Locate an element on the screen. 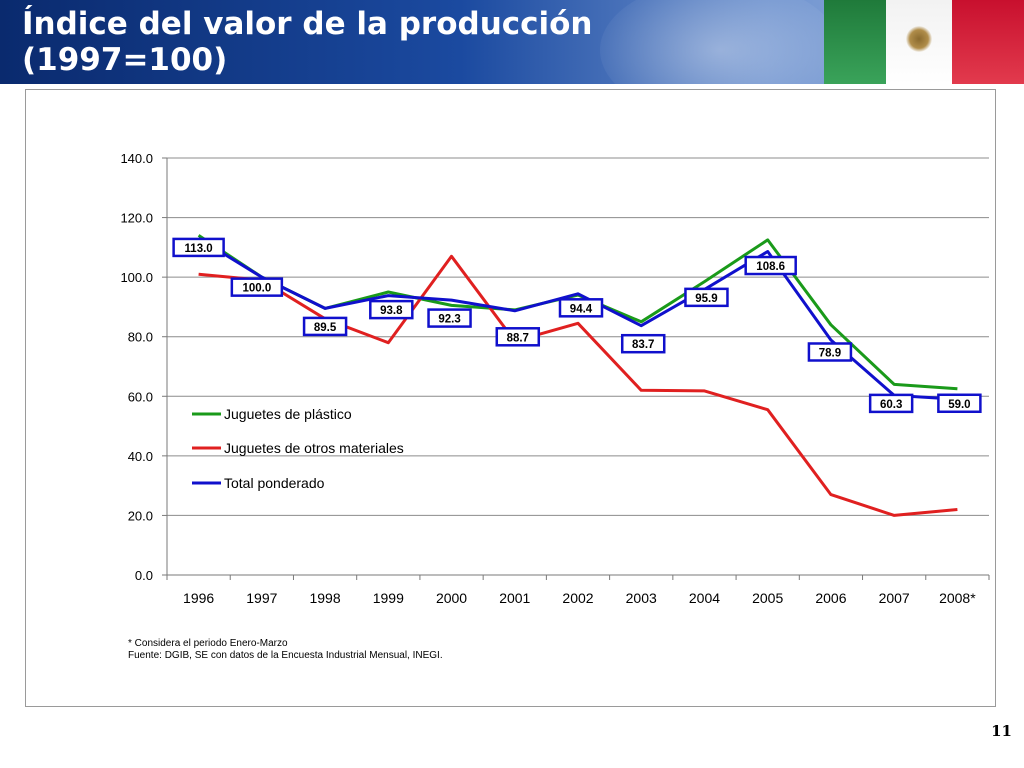  data-label: 113.0 is located at coordinates (199, 249).